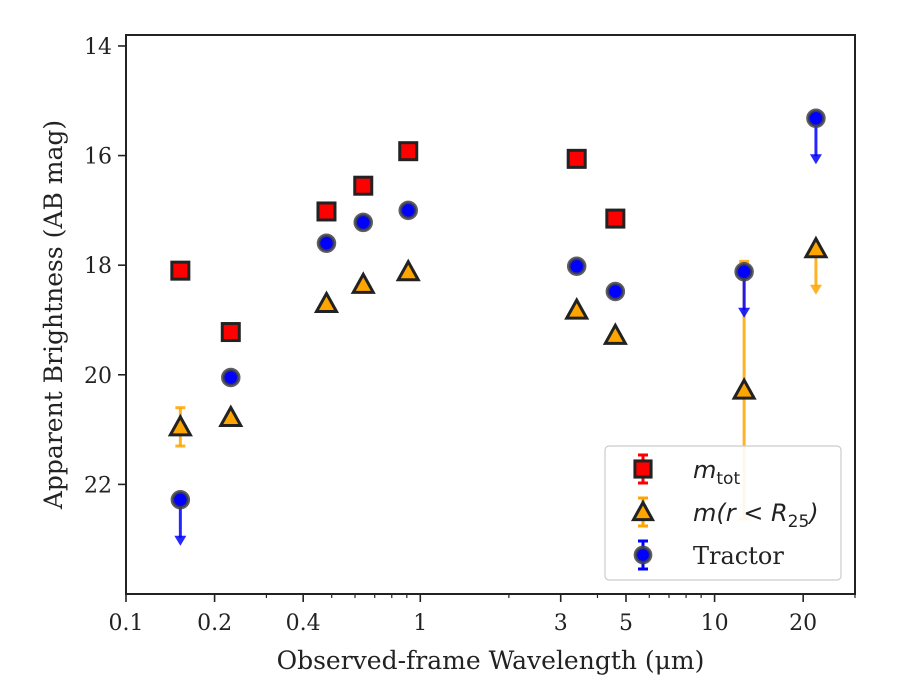 This screenshot has width=900, height=700. I want to click on legend-box, so click(723, 513).